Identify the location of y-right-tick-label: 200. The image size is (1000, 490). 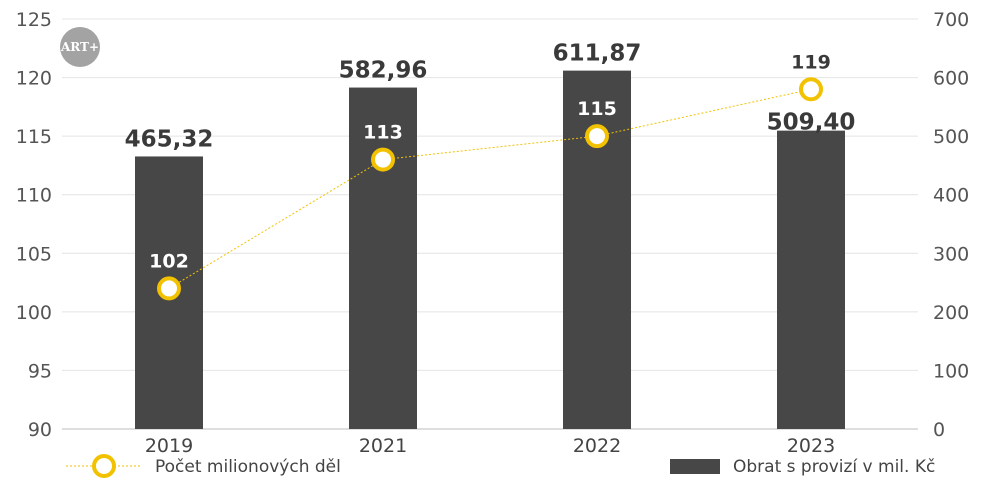
(951, 313).